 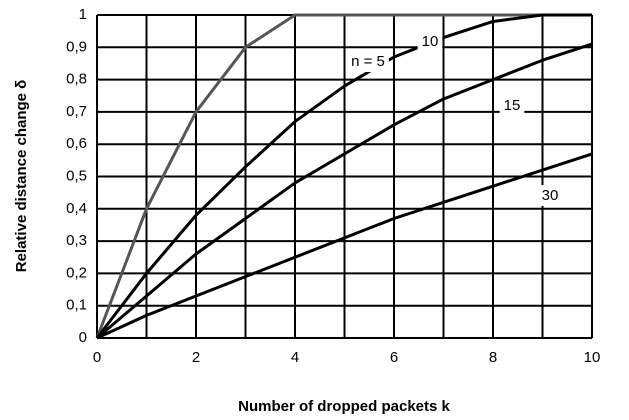 I want to click on y-tick-label: 0,6, so click(x=76, y=143).